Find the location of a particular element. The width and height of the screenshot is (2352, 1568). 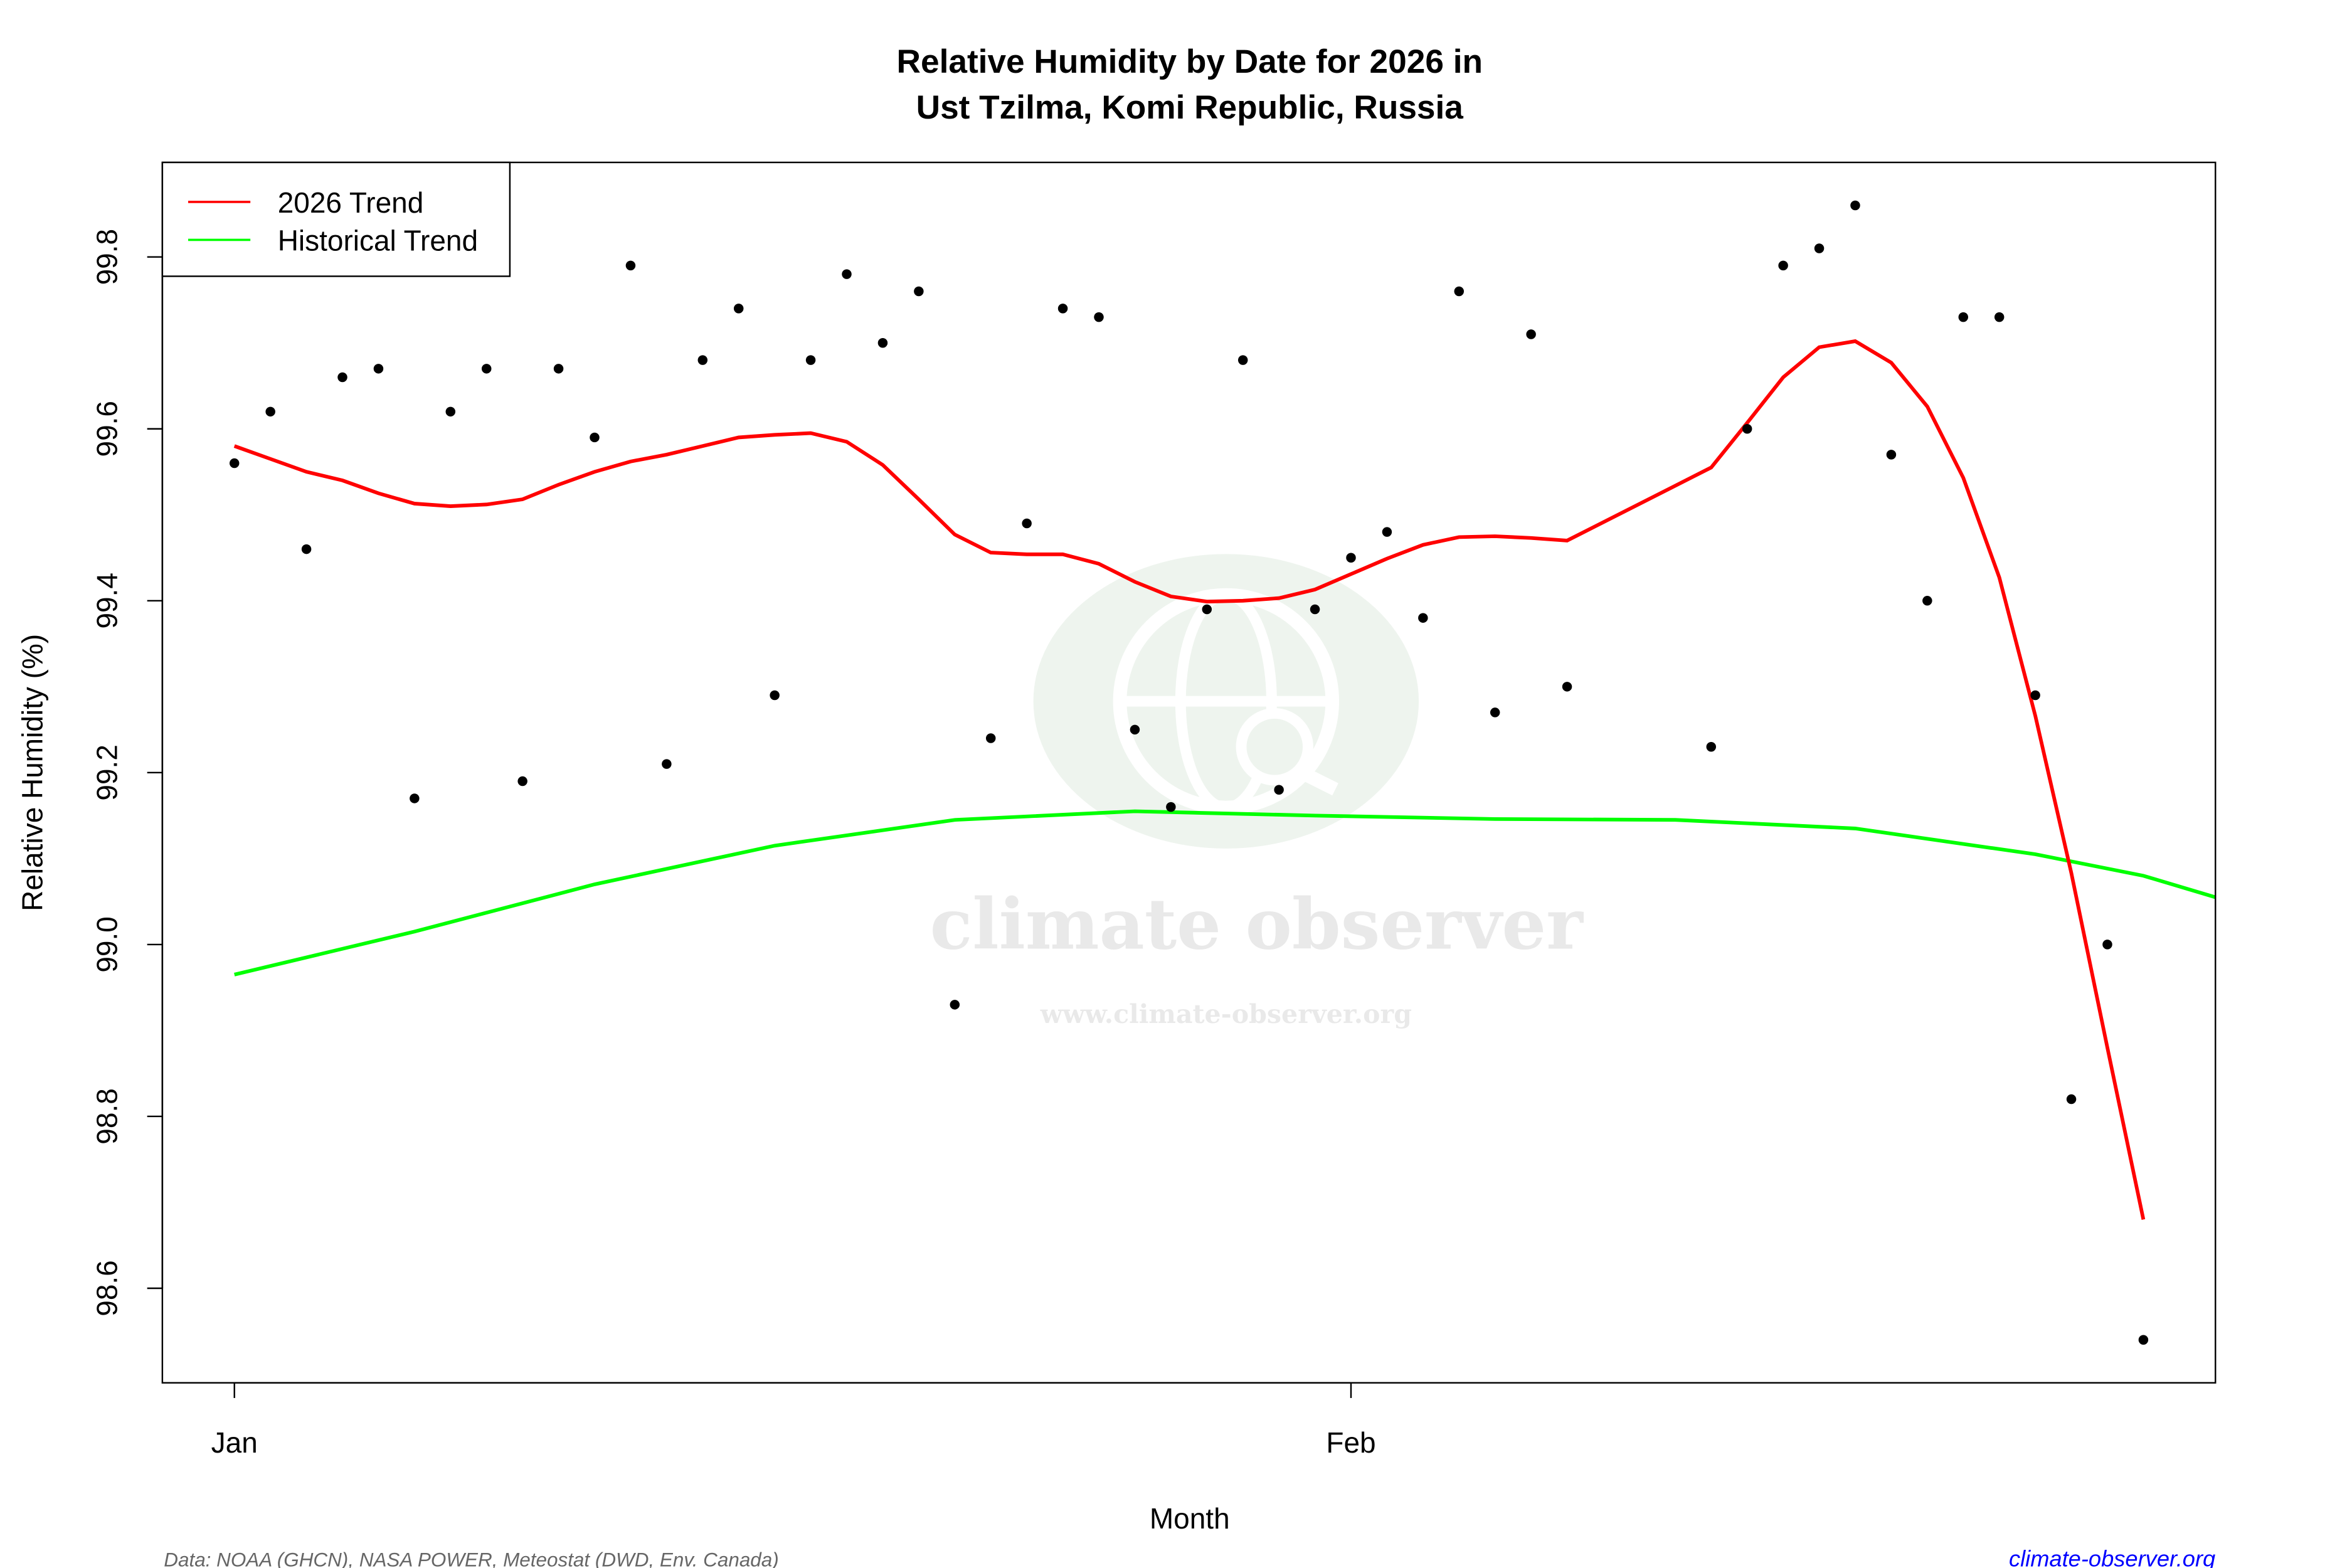

legend-label-2026-trend: 2026 Trend is located at coordinates (351, 202).